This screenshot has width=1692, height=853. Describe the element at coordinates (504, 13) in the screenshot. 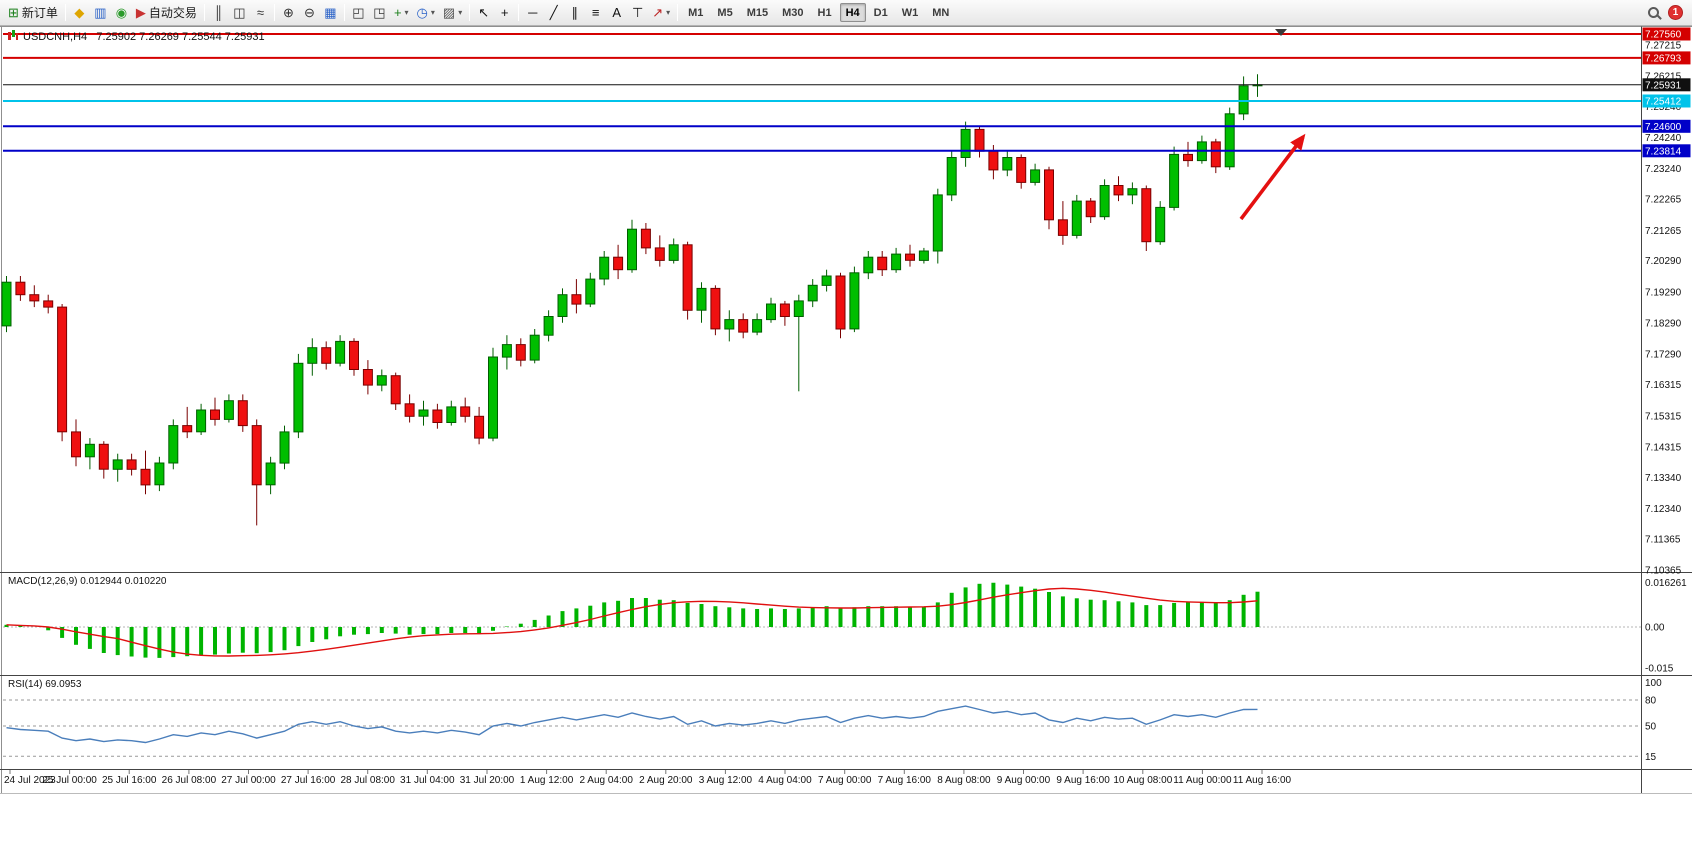

I see `crosshair-button: +` at that location.